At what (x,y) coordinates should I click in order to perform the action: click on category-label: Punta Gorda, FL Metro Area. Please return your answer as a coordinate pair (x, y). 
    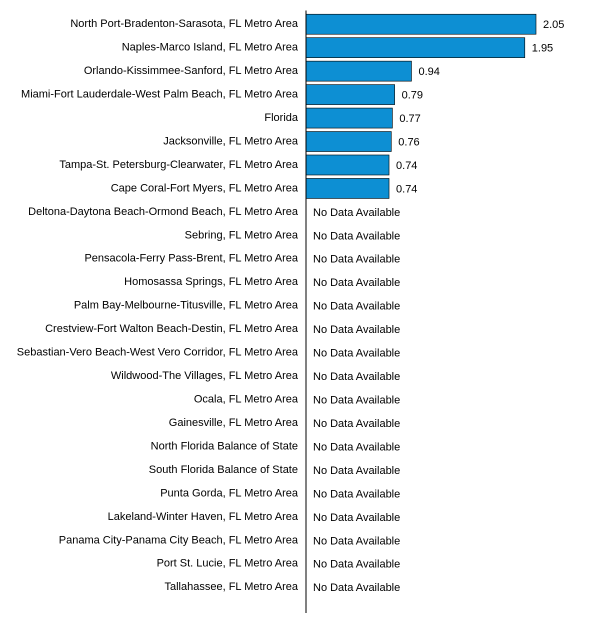
    Looking at the image, I should click on (229, 493).